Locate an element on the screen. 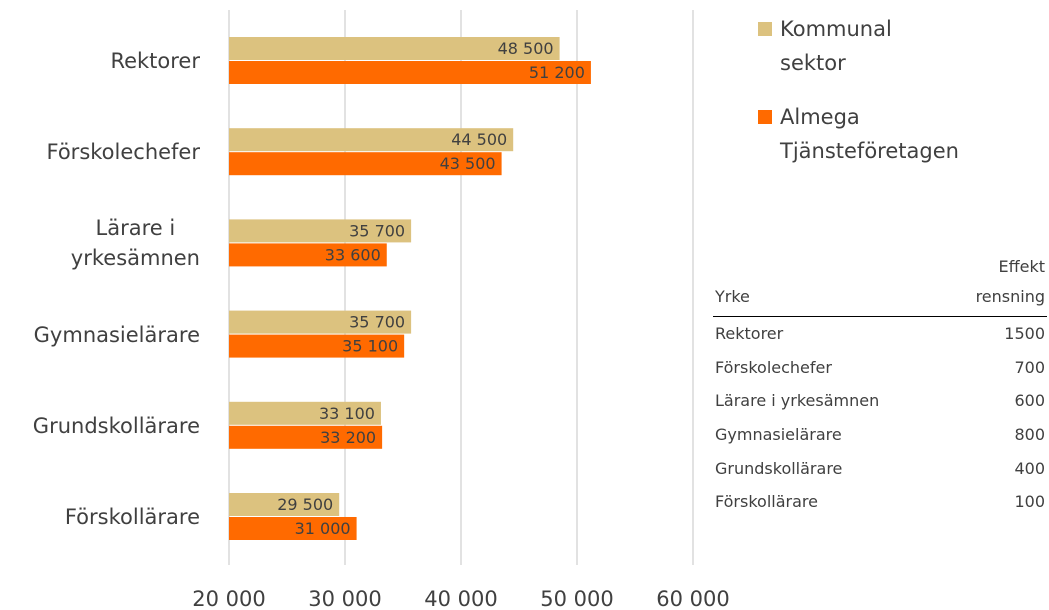 This screenshot has height=610, width=1049. table-header-row: Yrke Effekt rensning is located at coordinates (880, 283).